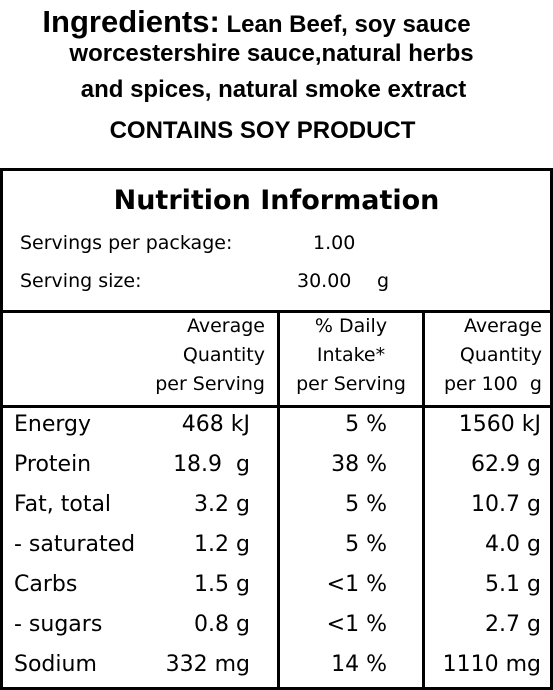 The height and width of the screenshot is (690, 553). I want to click on nutrient-name: Fat, total, so click(63, 504).